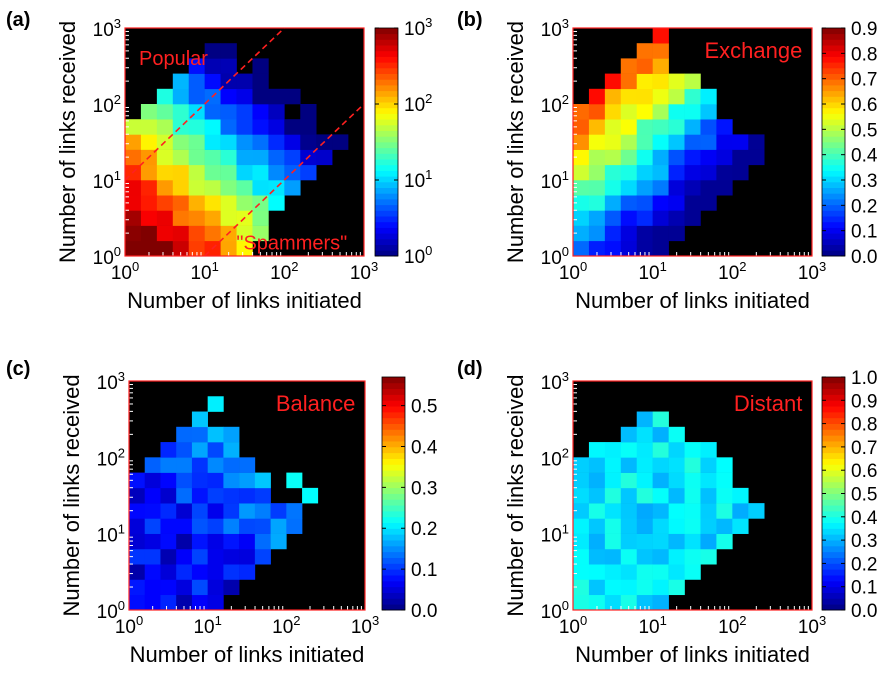  Describe the element at coordinates (864, 232) in the screenshot. I see `colorbar-tick-label: 0.1` at that location.